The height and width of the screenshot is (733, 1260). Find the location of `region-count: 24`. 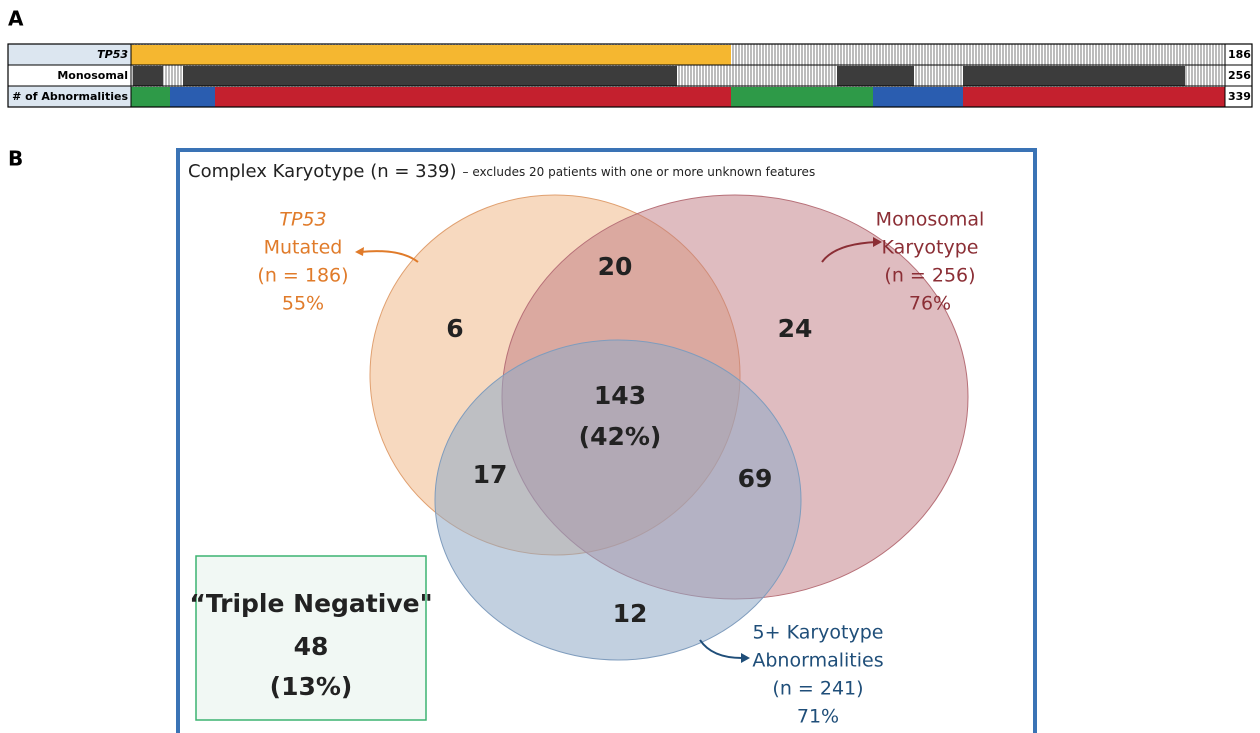

region-count: 24 is located at coordinates (795, 328).